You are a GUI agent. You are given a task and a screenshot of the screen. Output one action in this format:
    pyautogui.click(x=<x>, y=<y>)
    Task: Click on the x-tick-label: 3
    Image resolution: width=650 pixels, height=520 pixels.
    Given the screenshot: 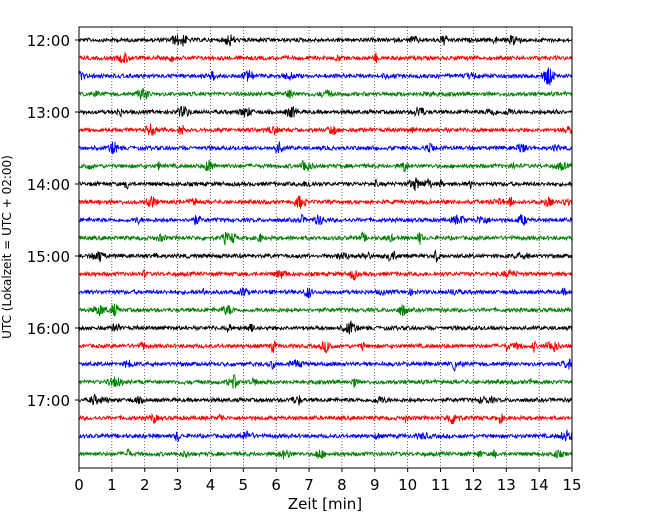 What is the action you would take?
    pyautogui.click(x=178, y=485)
    